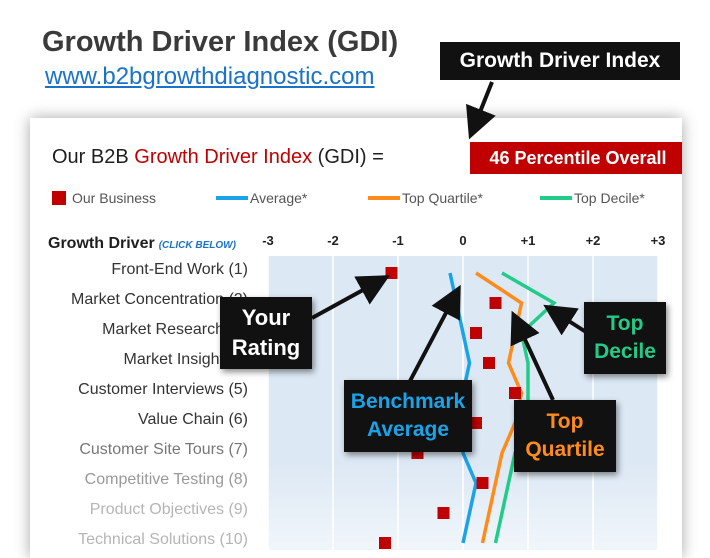  Describe the element at coordinates (114, 198) in the screenshot. I see `legend-our-business-label: Our Business` at that location.